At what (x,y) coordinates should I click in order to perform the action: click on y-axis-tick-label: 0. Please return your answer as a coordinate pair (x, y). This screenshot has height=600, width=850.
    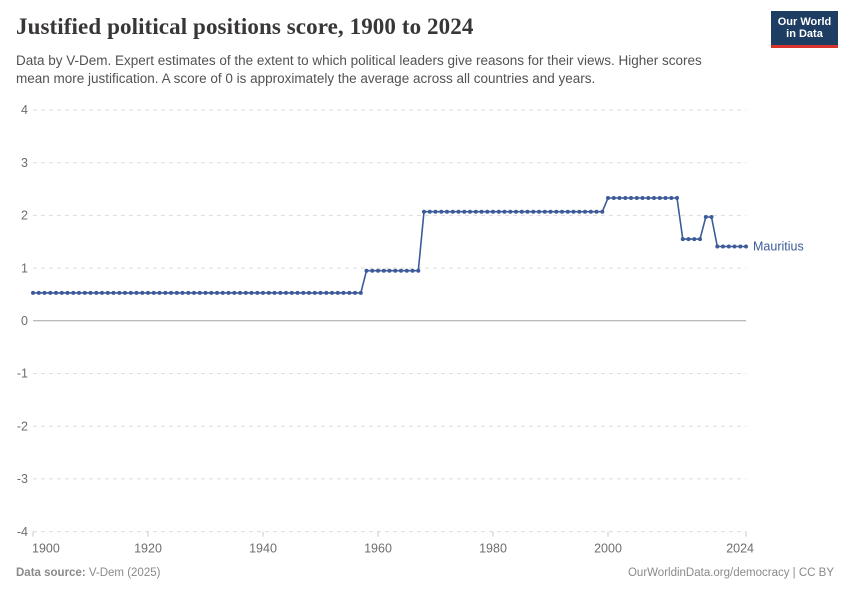
    Looking at the image, I should click on (24, 321).